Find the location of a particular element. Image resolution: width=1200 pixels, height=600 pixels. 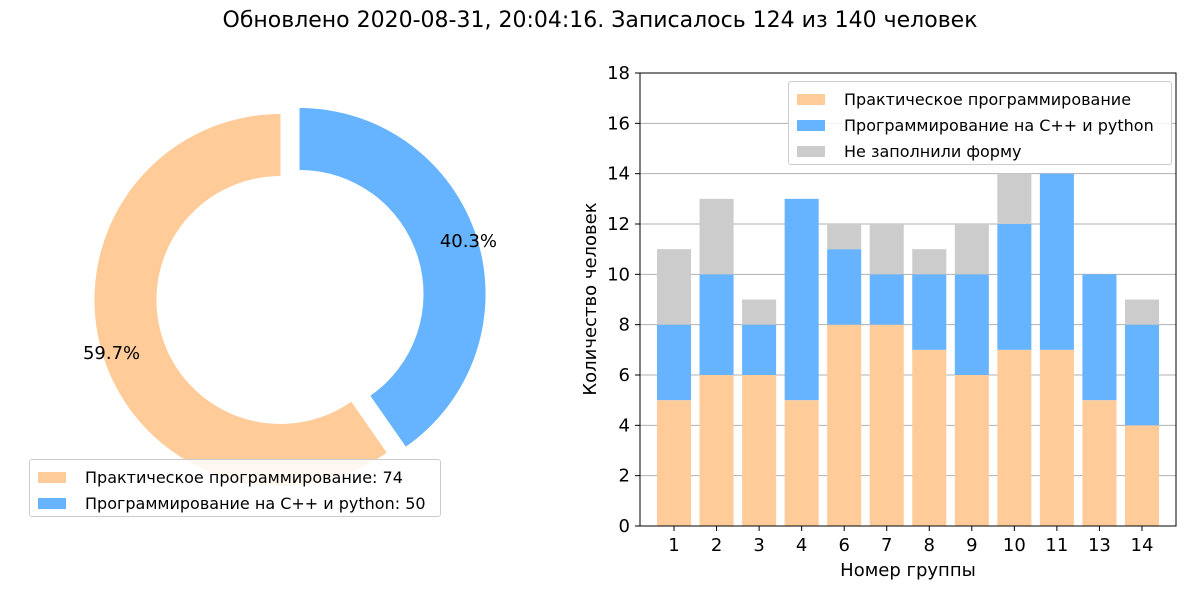

pie-legend-item-cpp-python: Программирование на C++ и python: 50 is located at coordinates (239, 503).